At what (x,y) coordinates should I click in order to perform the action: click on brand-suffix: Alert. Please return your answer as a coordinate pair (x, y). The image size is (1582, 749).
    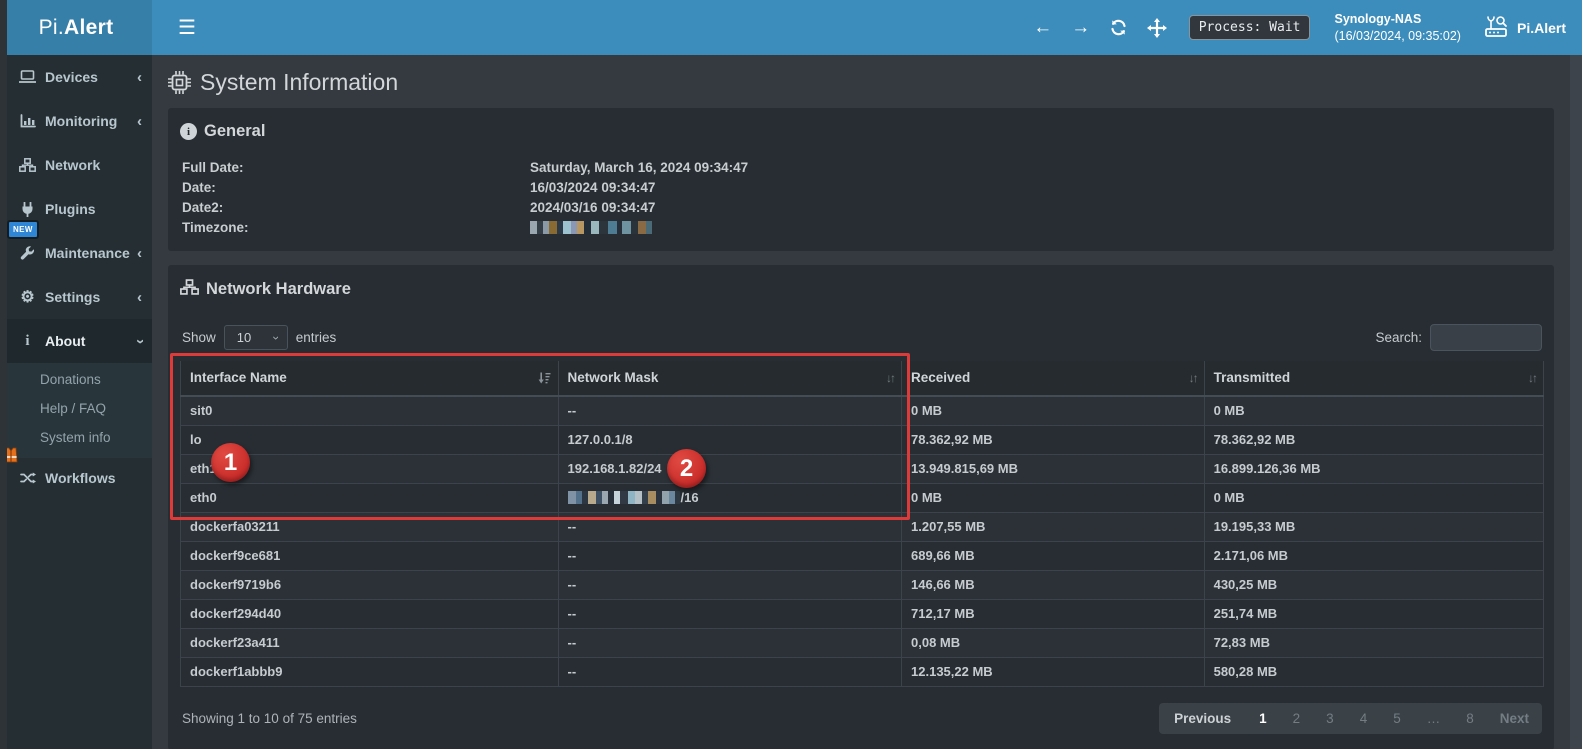
    Looking at the image, I should click on (89, 27).